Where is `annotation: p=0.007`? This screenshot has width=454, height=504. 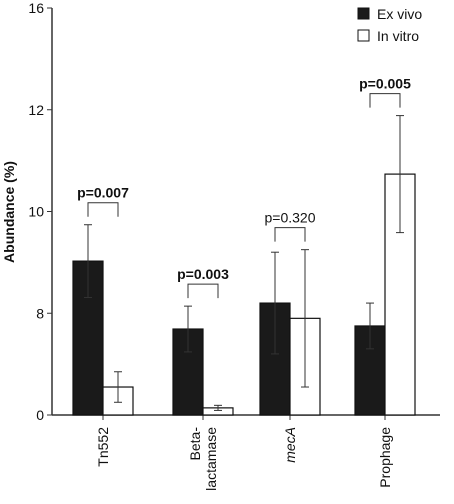 annotation: p=0.007 is located at coordinates (103, 193).